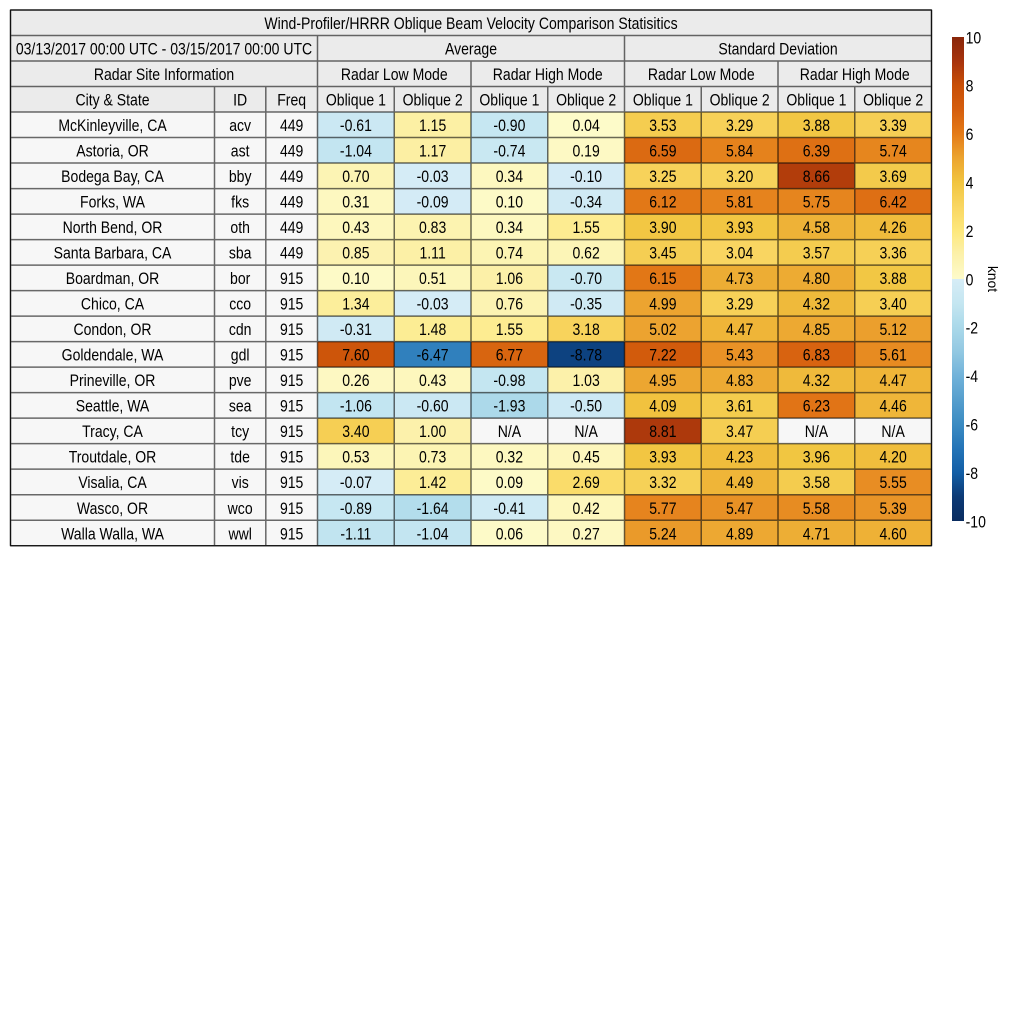  Describe the element at coordinates (816, 126) in the screenshot. I see `svg-text: 3.88` at that location.